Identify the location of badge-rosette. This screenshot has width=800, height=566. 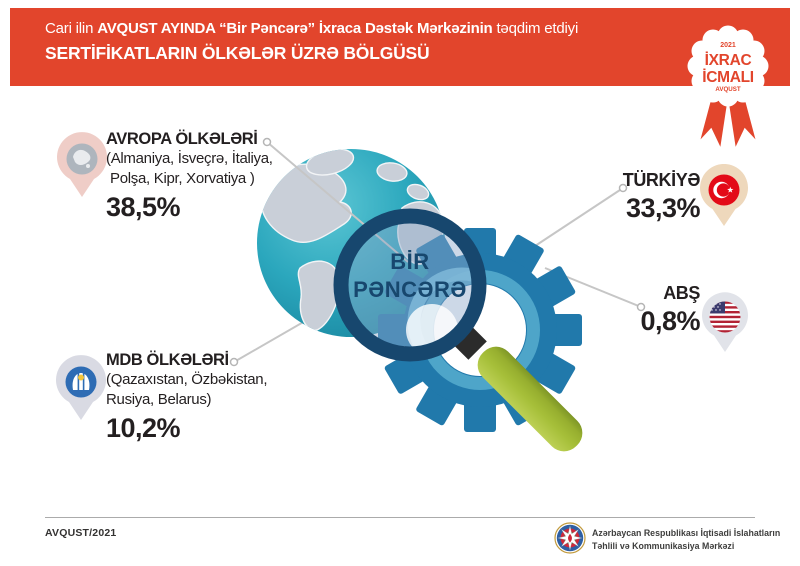
(728, 66).